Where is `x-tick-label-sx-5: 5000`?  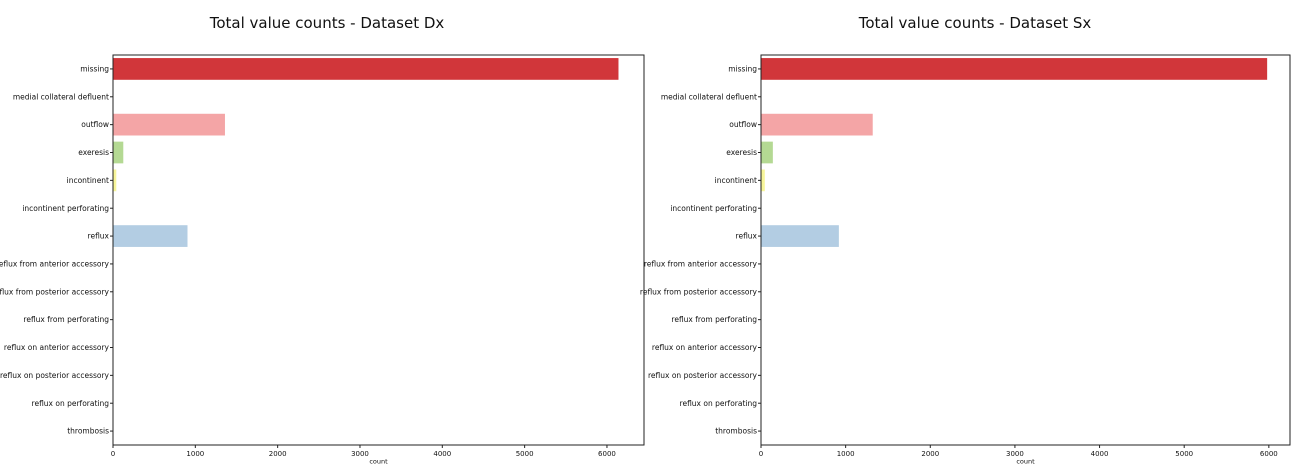
x-tick-label-sx-5: 5000 is located at coordinates (1184, 454).